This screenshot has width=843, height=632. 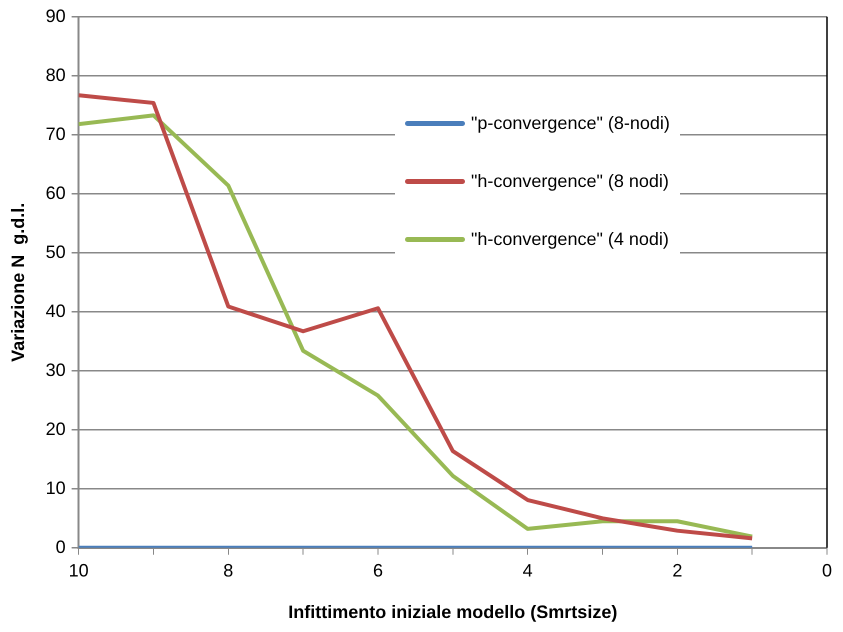 What do you see at coordinates (453, 612) in the screenshot?
I see `x-axis-title: Infittimento iniziale modello (Smrtsize)` at bounding box center [453, 612].